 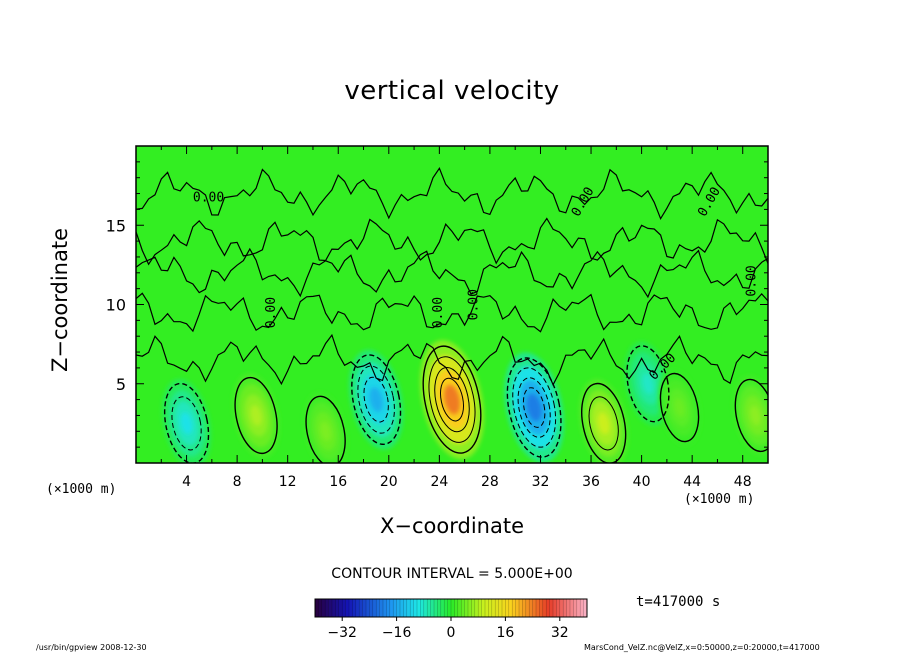 What do you see at coordinates (121, 384) in the screenshot?
I see `y-tick-label-5: 5` at bounding box center [121, 384].